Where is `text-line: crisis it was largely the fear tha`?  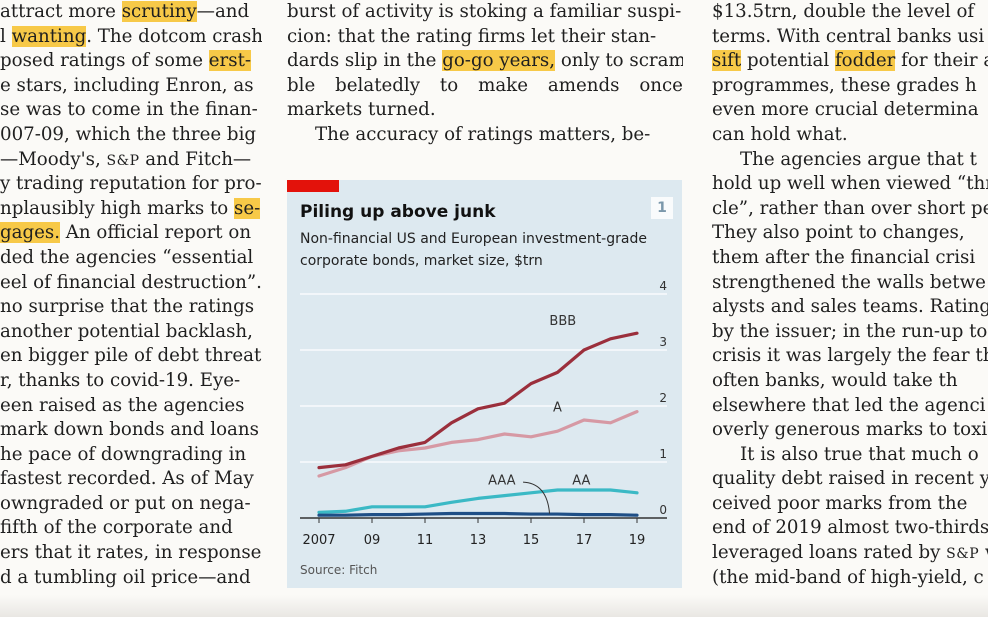
text-line: crisis it was largely the fear tha is located at coordinates (850, 356).